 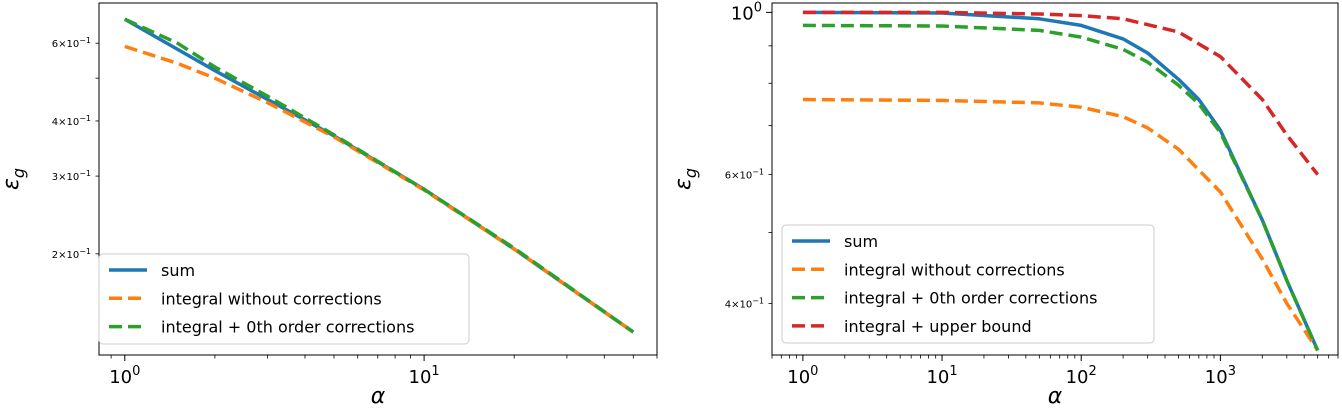 What do you see at coordinates (1055, 371) in the screenshot?
I see `x-axis: 10⁰ 10¹ 10² 10³` at bounding box center [1055, 371].